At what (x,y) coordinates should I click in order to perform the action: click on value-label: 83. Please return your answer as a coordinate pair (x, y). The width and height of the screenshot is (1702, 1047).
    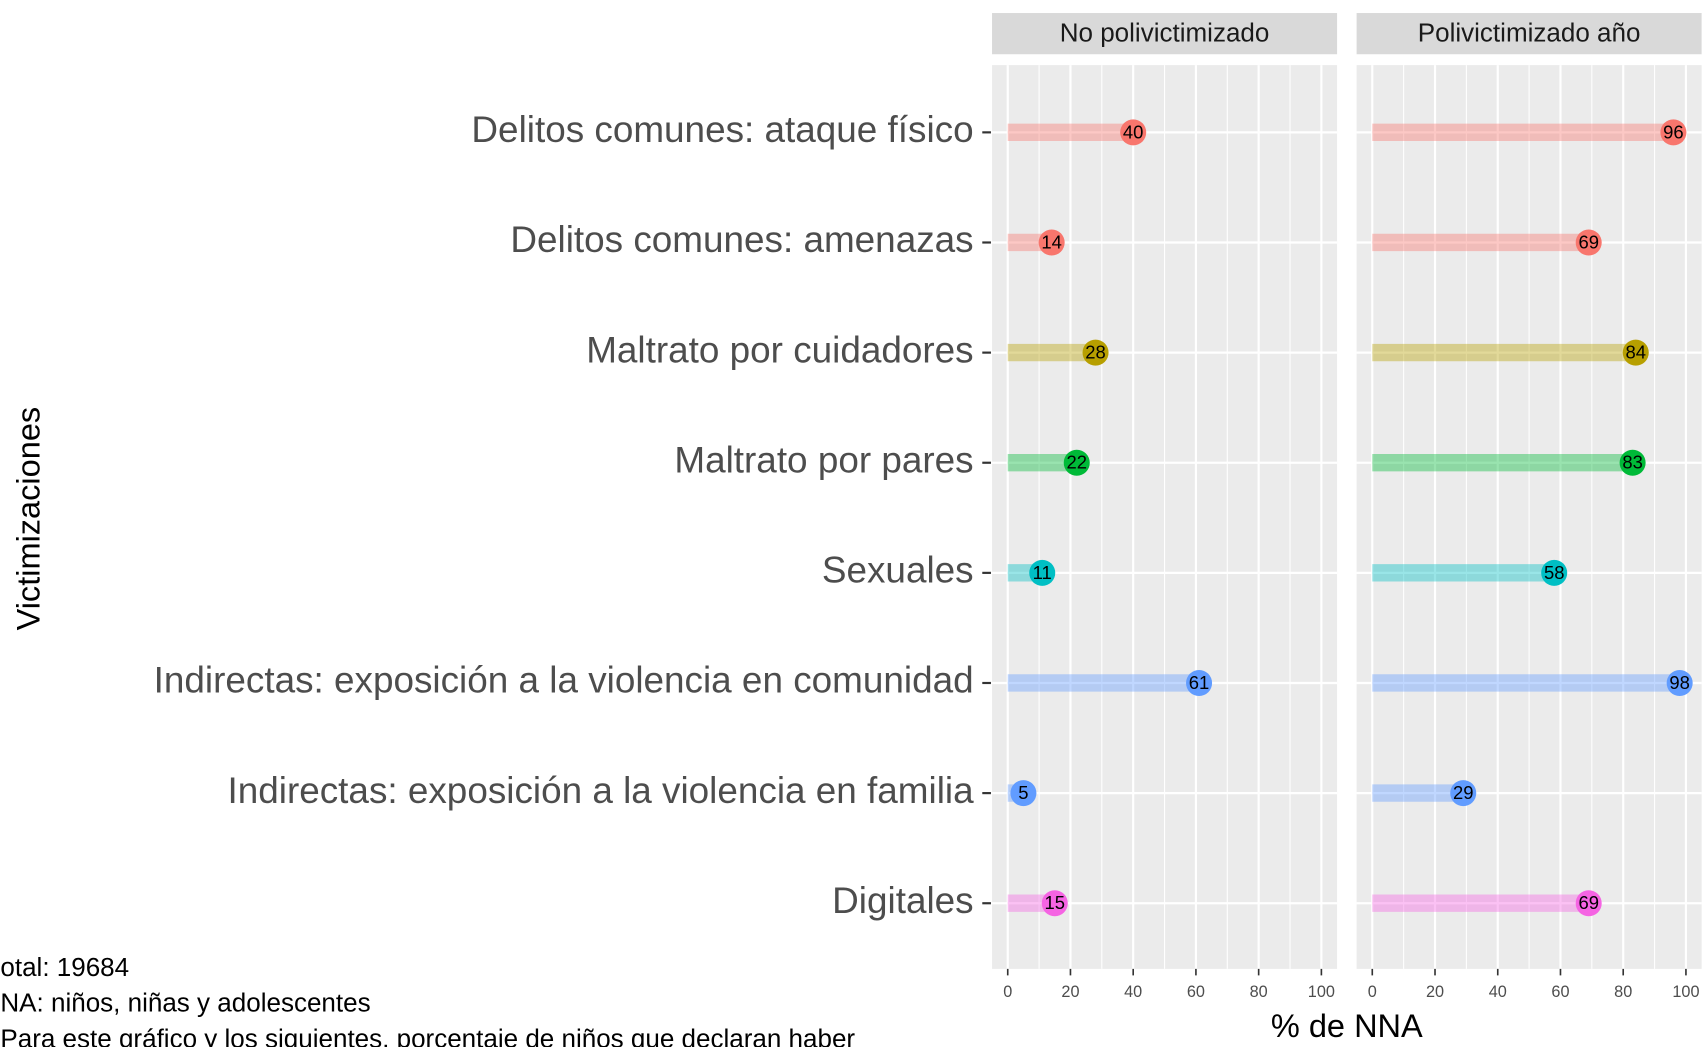
    Looking at the image, I should click on (1632, 462).